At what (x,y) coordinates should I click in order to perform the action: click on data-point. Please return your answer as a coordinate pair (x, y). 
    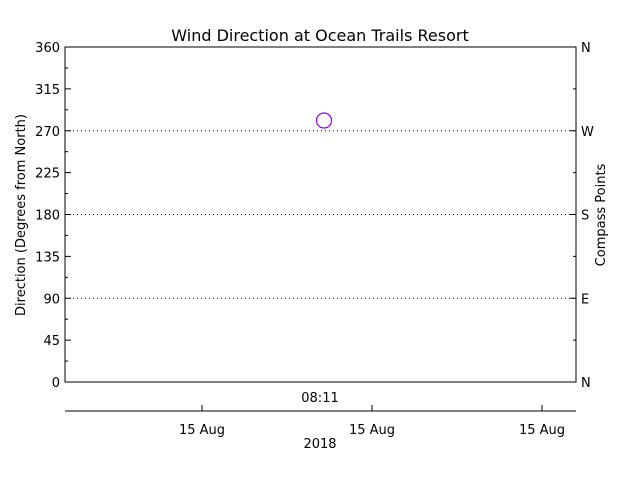
    Looking at the image, I should click on (324, 120).